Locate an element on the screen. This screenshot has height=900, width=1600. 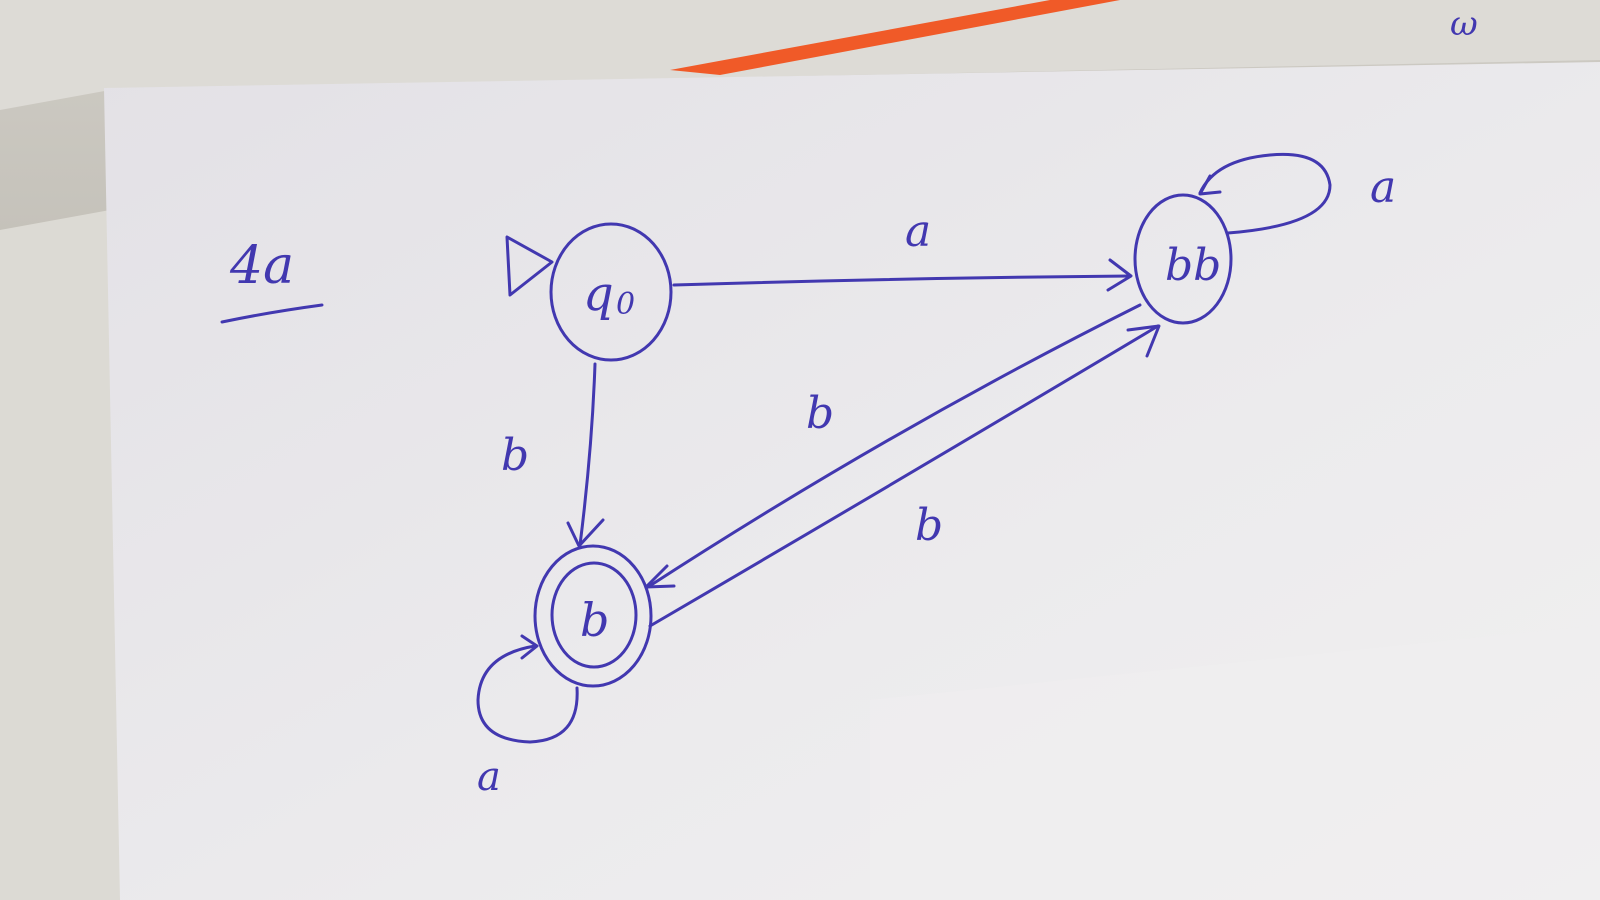
edge-b-self-loop-arrowhead-icon is located at coordinates (529, 647).